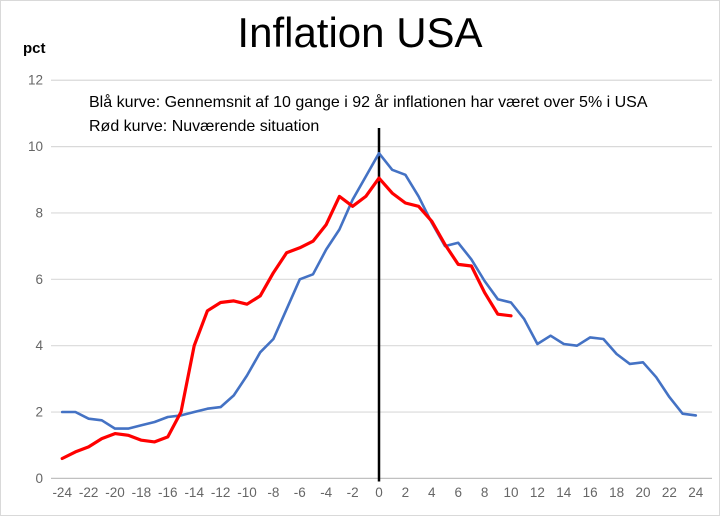 The image size is (720, 516). I want to click on chart-title: Inflation USA, so click(360, 32).